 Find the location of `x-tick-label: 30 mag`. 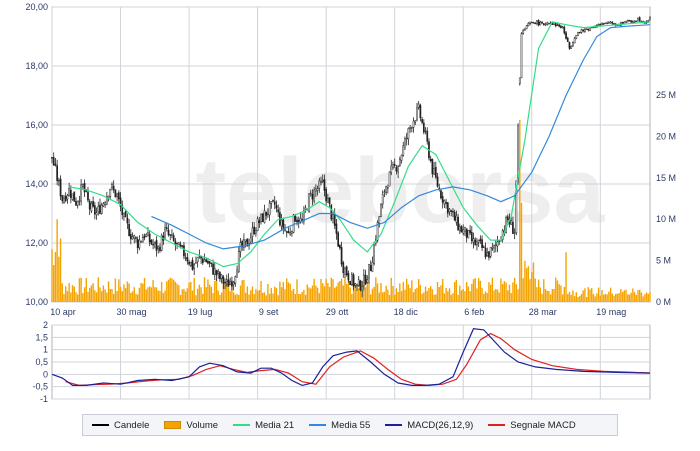

x-tick-label: 30 mag is located at coordinates (132, 312).